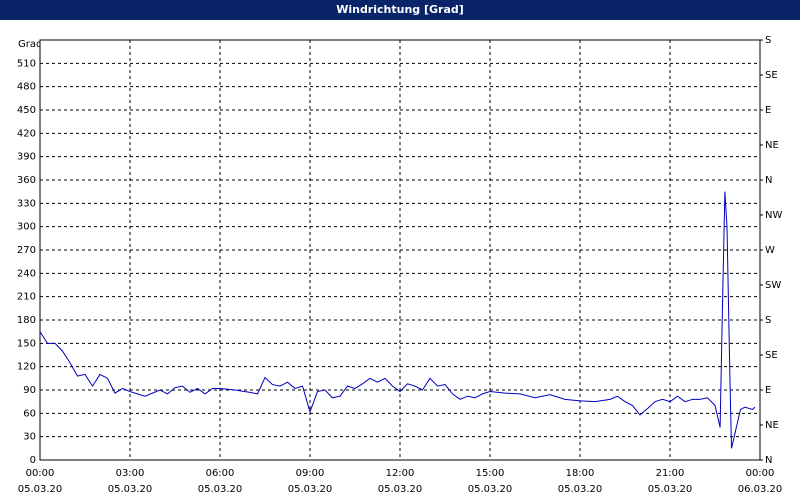 The image size is (800, 500). What do you see at coordinates (490, 473) in the screenshot?
I see `x-tick-label: 15:00` at bounding box center [490, 473].